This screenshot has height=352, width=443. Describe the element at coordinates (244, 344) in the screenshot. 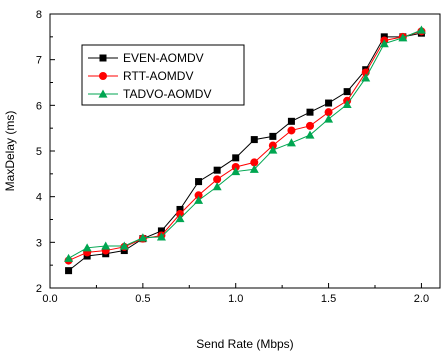

I see `x-axis-title: Send Rate (Mbps)` at that location.